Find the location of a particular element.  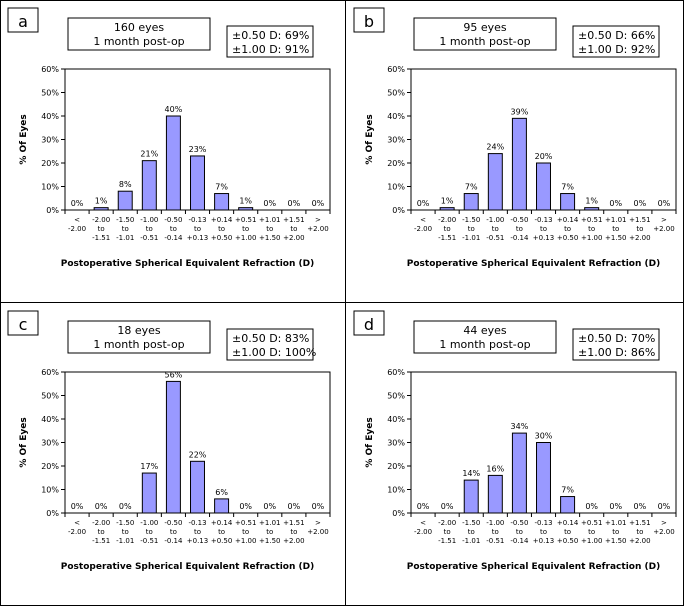

x-tick-label: +1.50 is located at coordinates (615, 238).